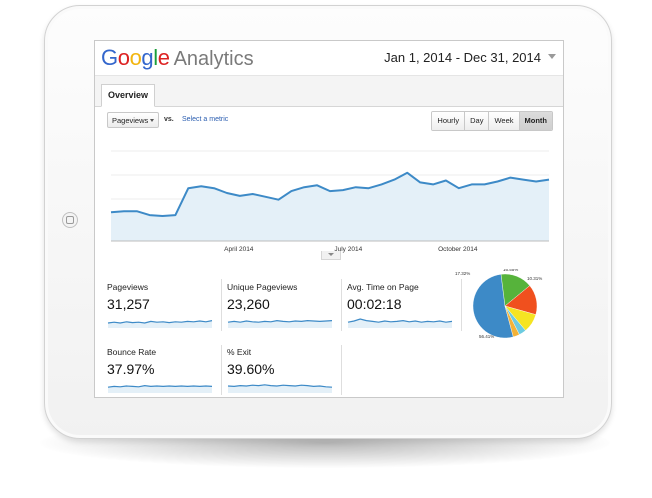 This screenshot has width=652, height=498. I want to click on chart-collapse-handle, so click(331, 255).